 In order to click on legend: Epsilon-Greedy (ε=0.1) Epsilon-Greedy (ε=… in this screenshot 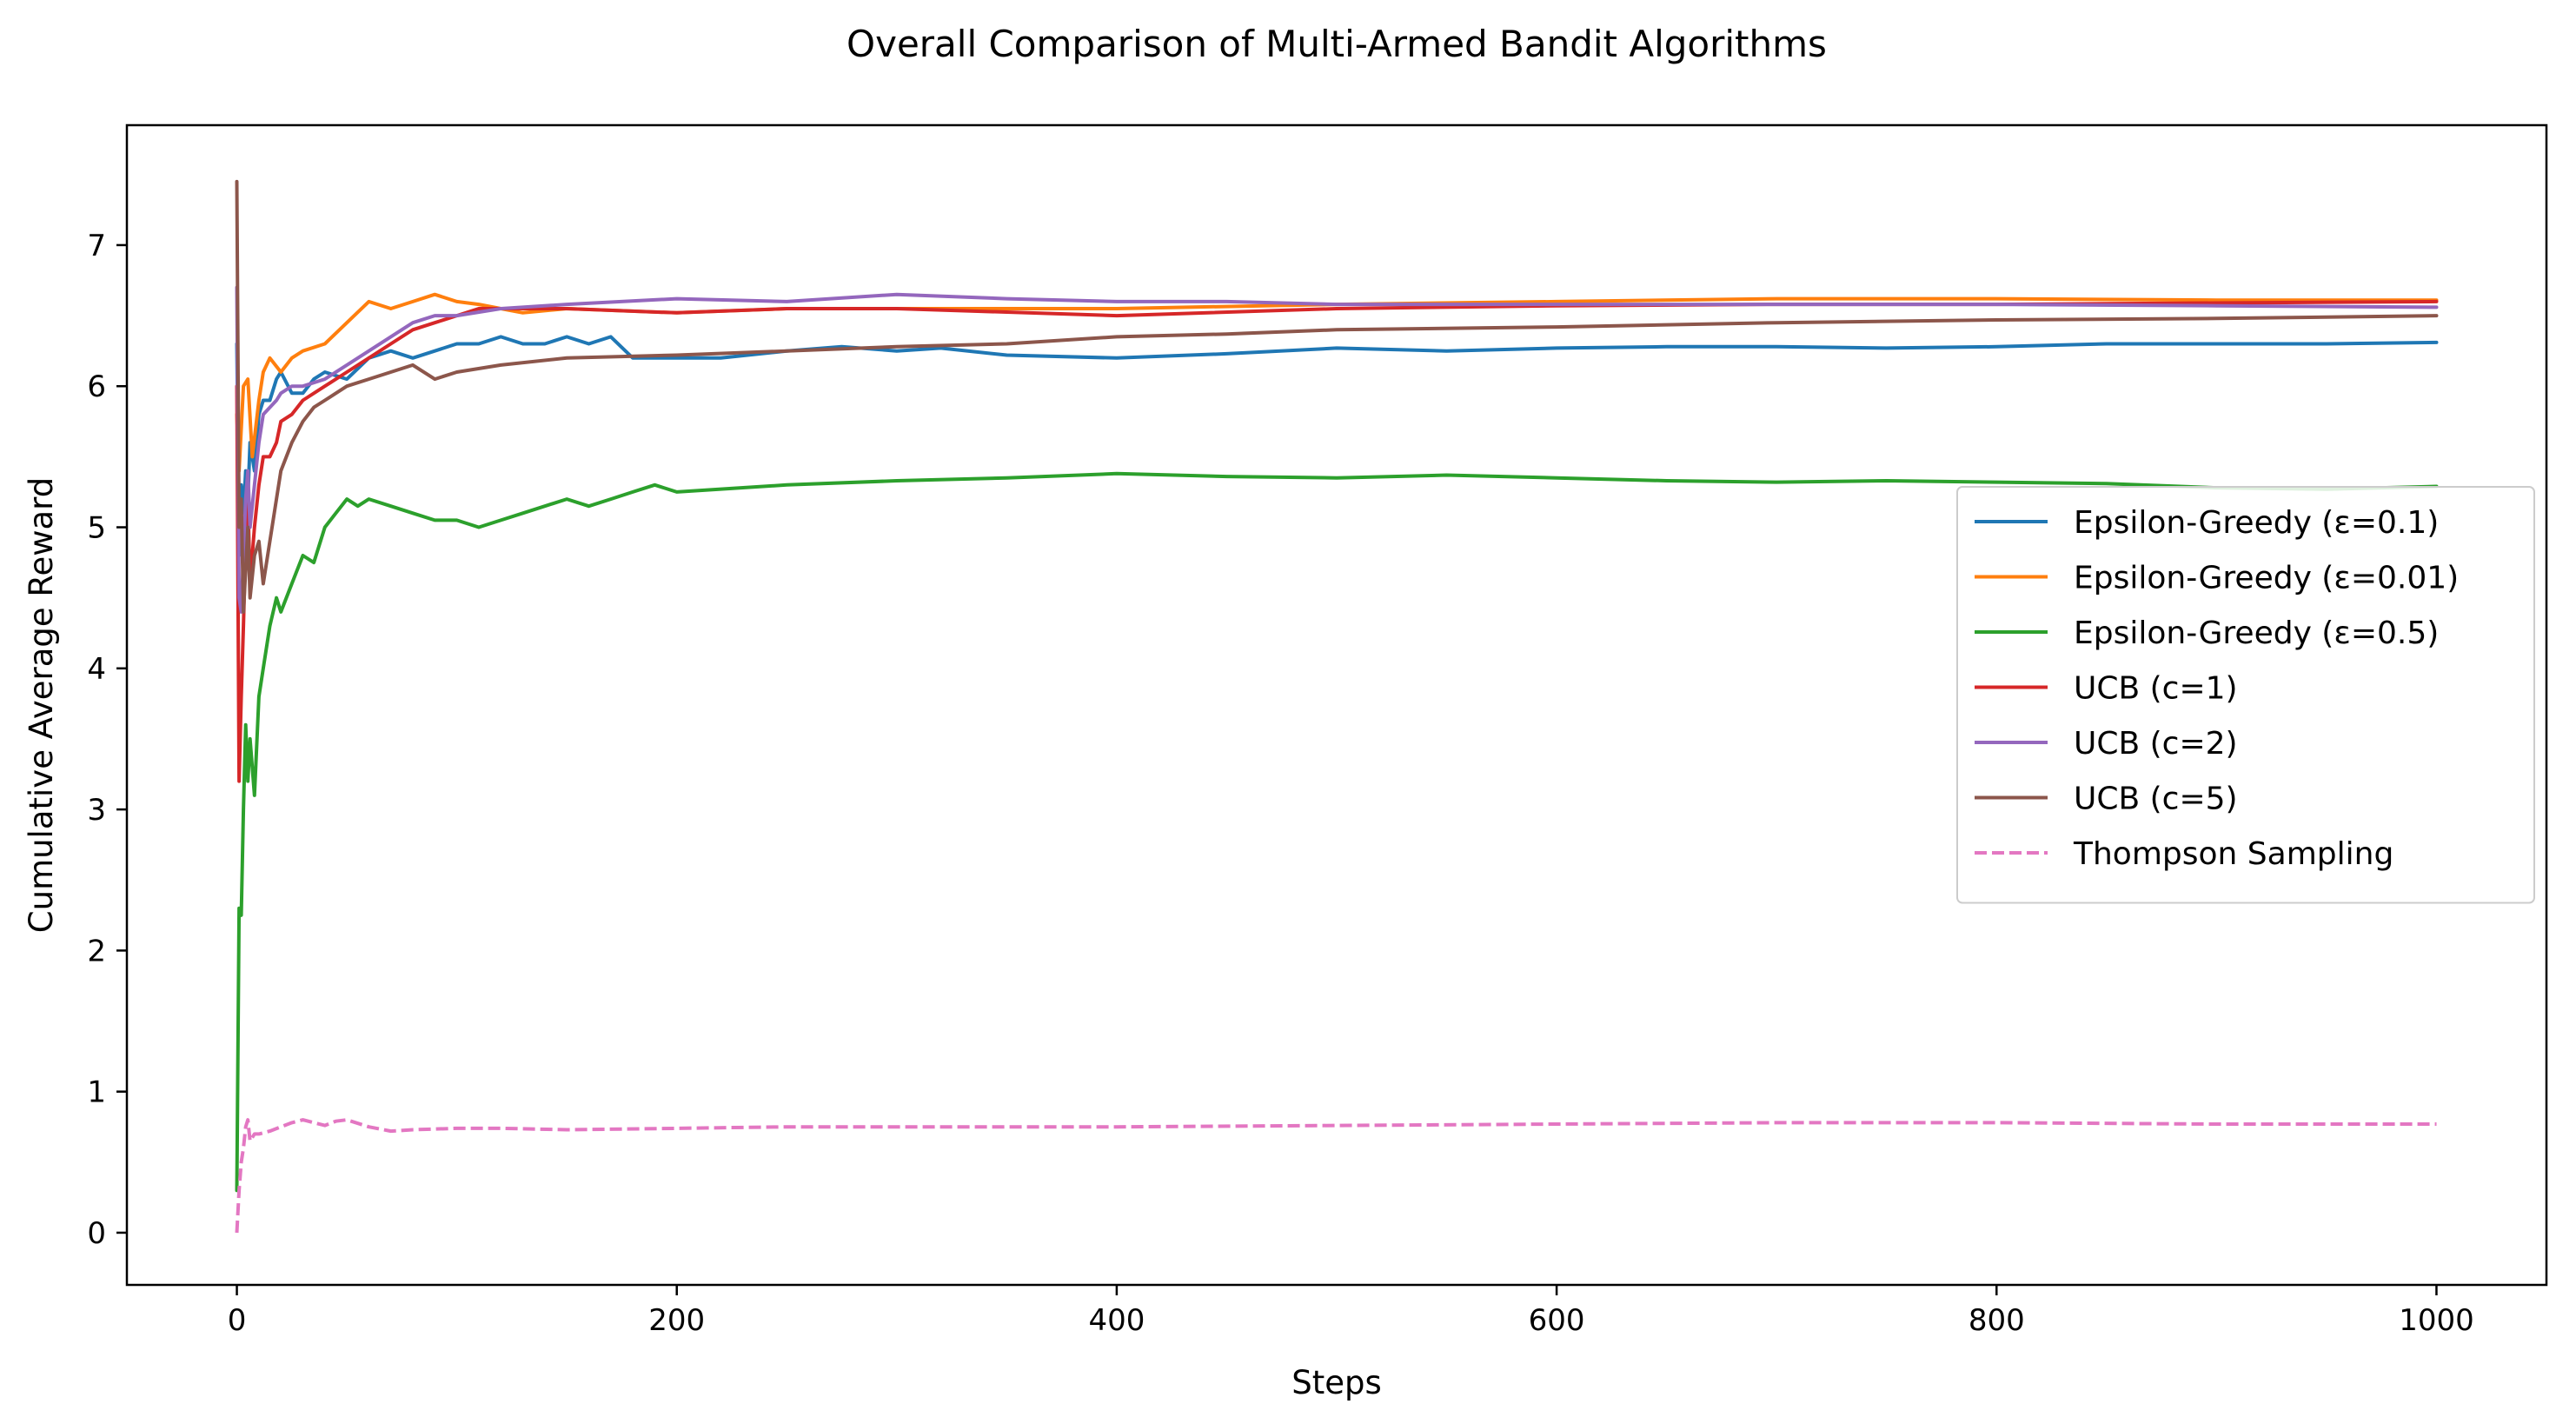, I will do `click(2245, 695)`.